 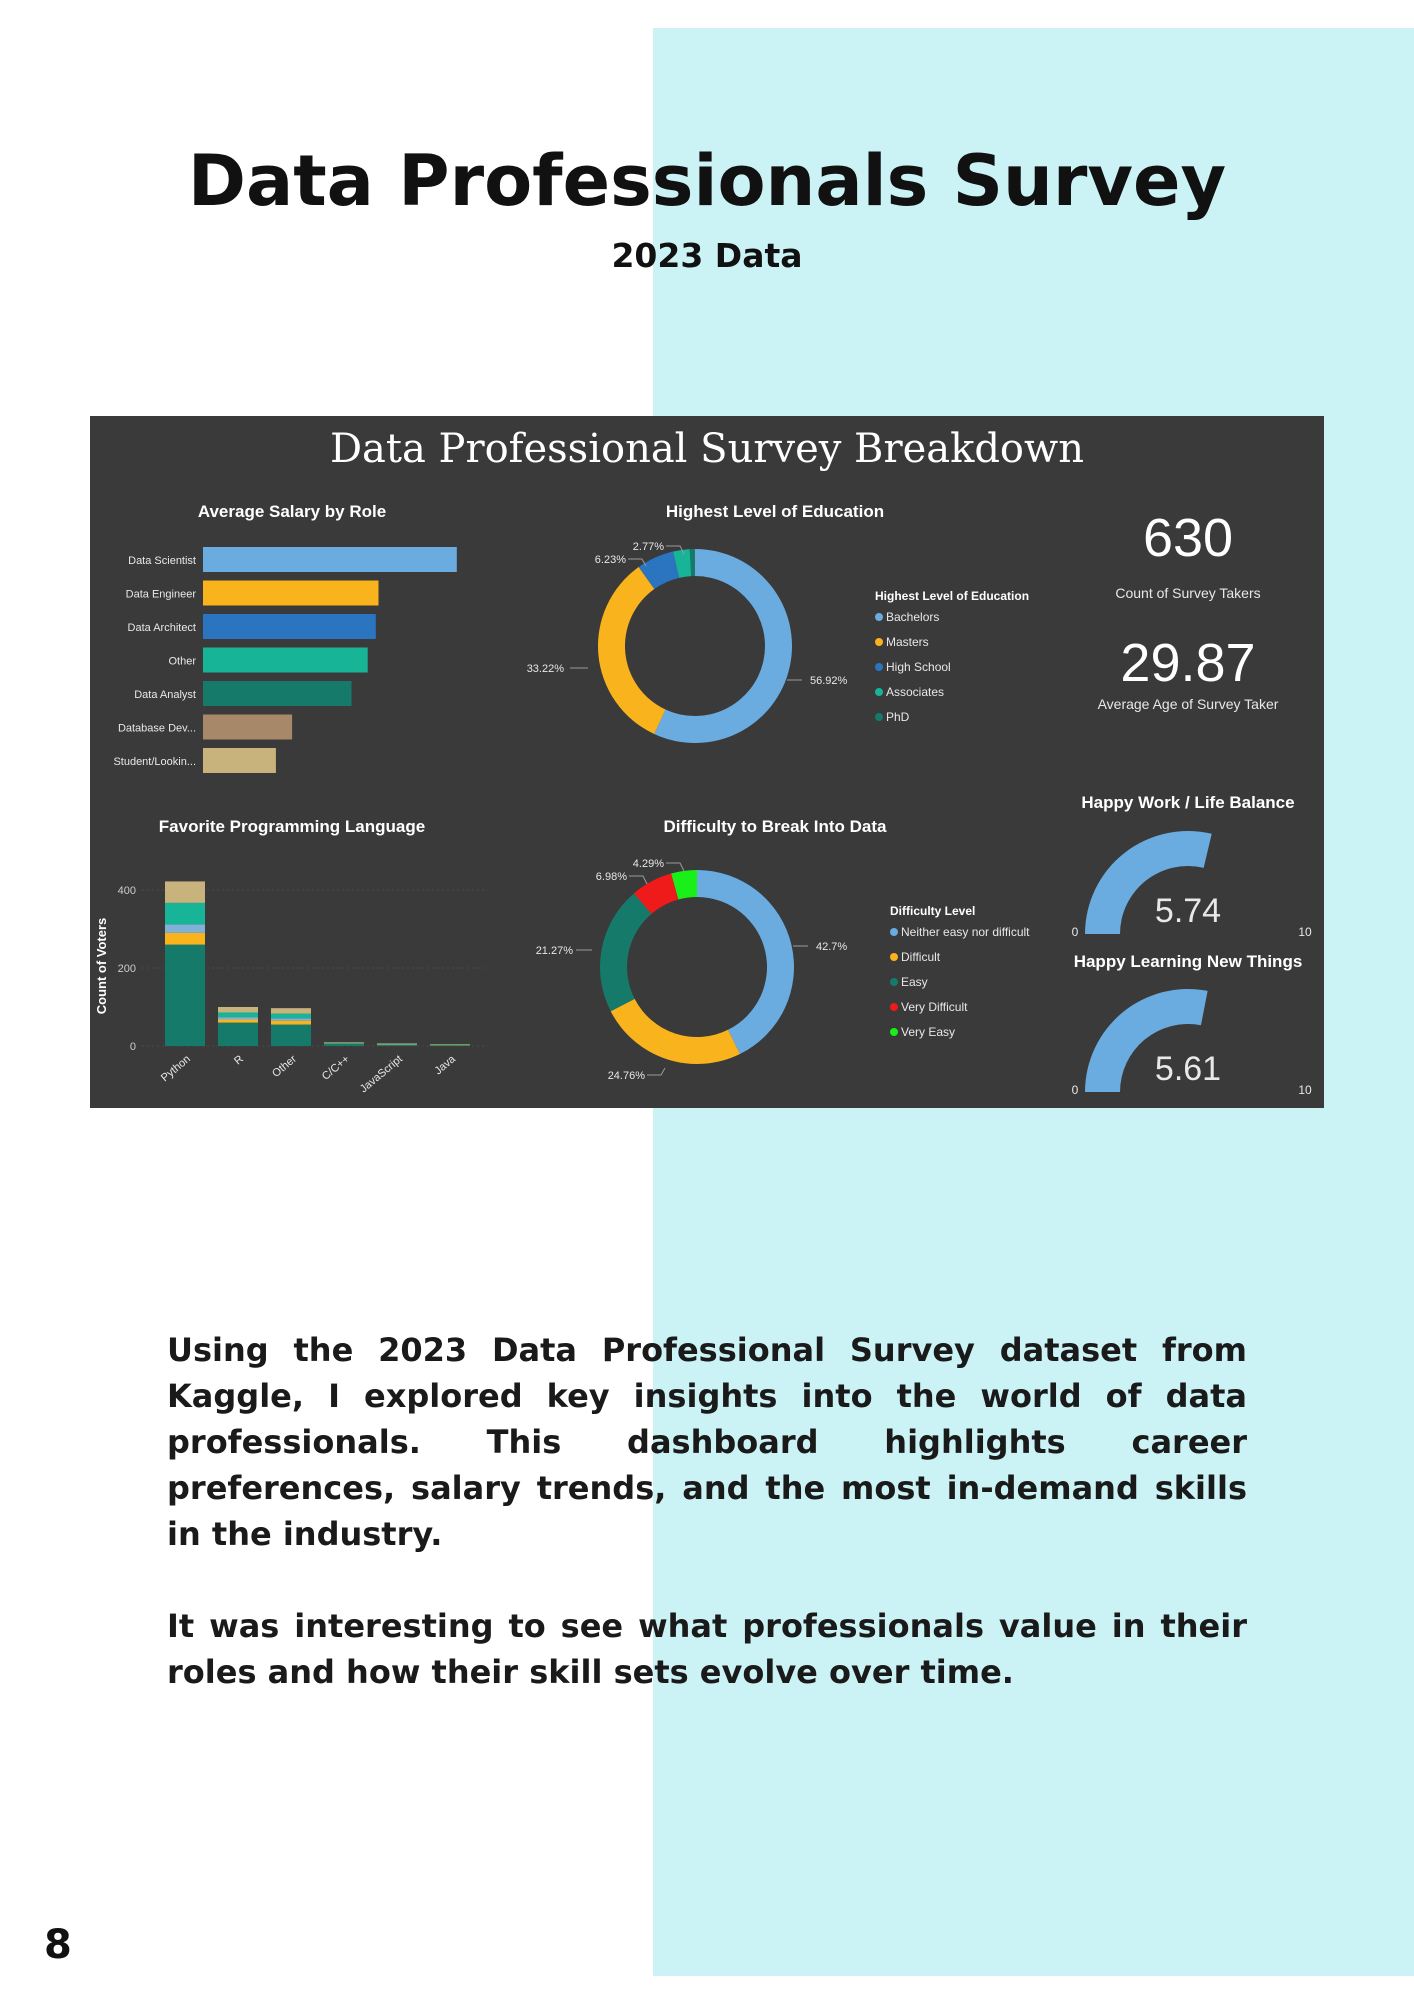 I want to click on legend-label: Bachelors, so click(x=912, y=617).